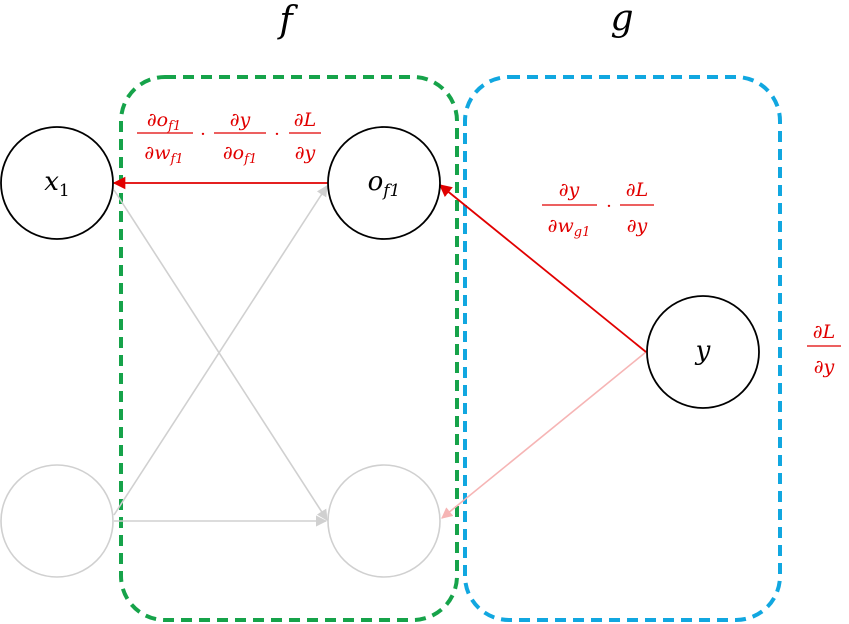 The width and height of the screenshot is (849, 624). I want to click on node-of1, so click(384, 183).